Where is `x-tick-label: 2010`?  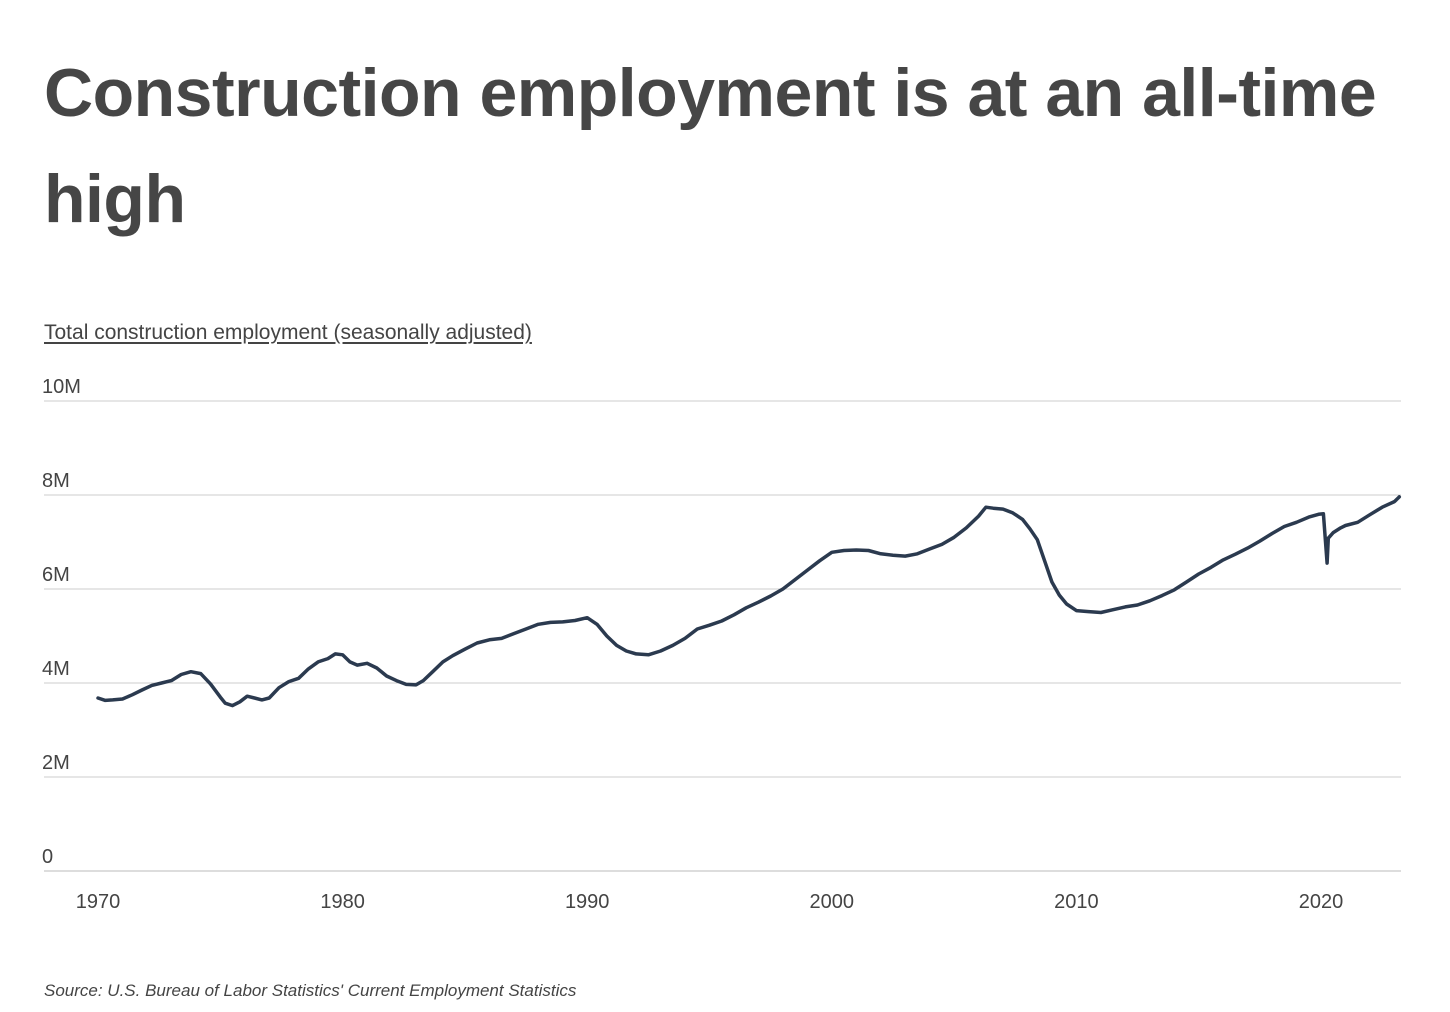
x-tick-label: 2010 is located at coordinates (1076, 902).